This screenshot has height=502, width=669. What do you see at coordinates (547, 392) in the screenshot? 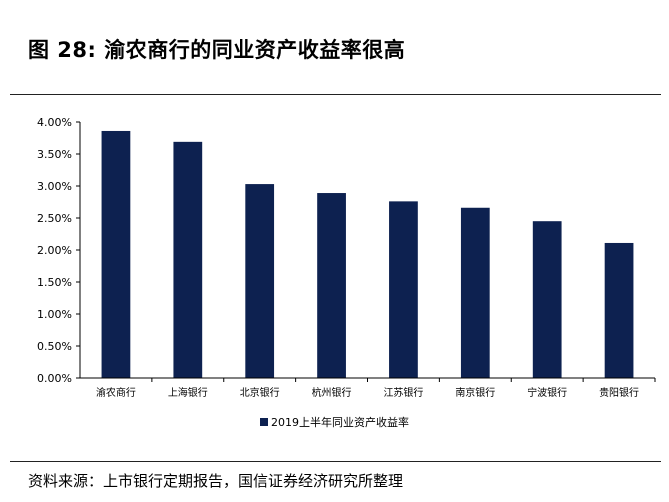
I see `x-tick-label: 宁波银行` at bounding box center [547, 392].